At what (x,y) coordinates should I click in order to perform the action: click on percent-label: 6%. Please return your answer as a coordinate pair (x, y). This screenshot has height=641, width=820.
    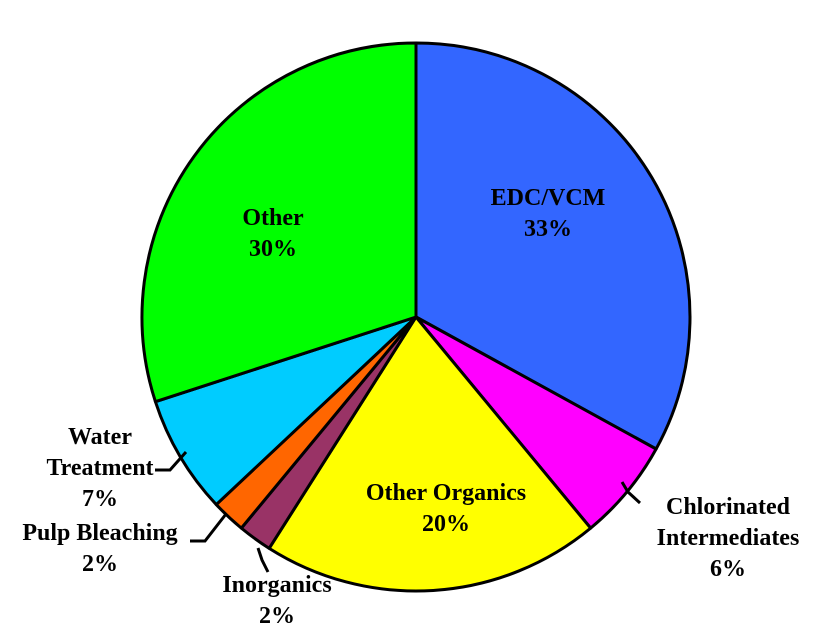
    Looking at the image, I should click on (728, 569).